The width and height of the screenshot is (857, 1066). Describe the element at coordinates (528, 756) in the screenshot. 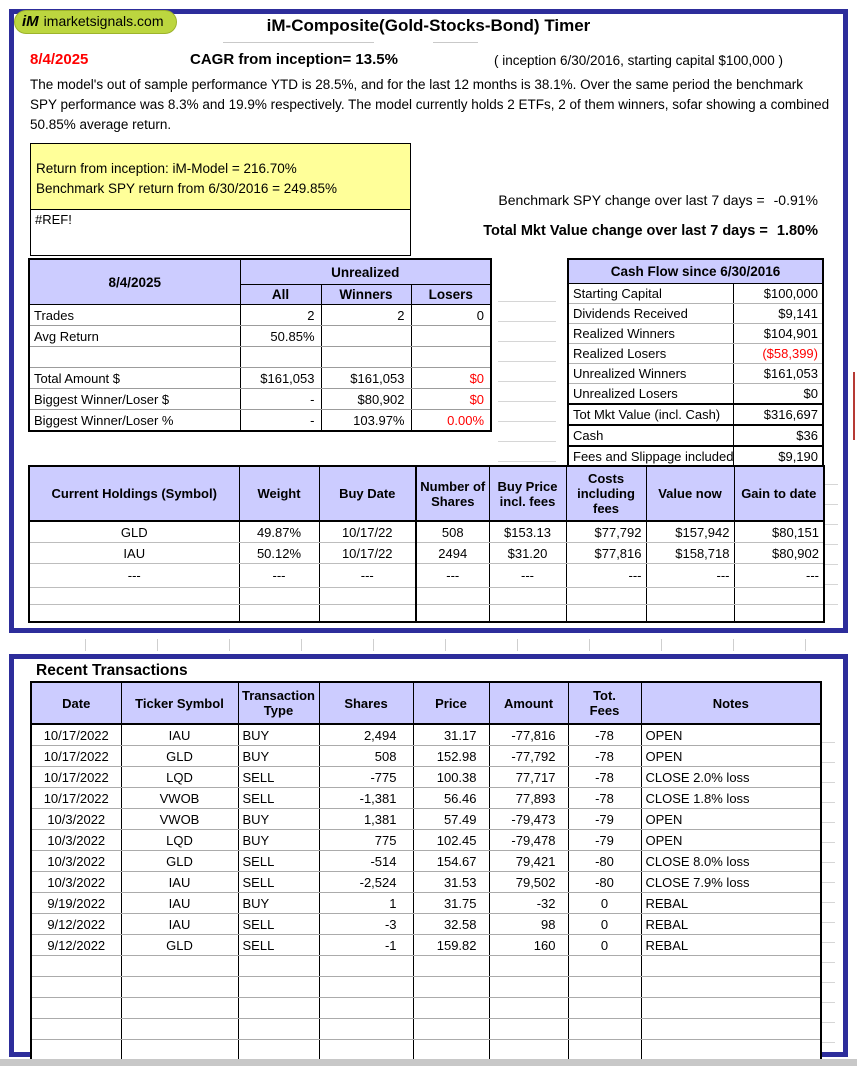

I see `cell: -77,792` at that location.